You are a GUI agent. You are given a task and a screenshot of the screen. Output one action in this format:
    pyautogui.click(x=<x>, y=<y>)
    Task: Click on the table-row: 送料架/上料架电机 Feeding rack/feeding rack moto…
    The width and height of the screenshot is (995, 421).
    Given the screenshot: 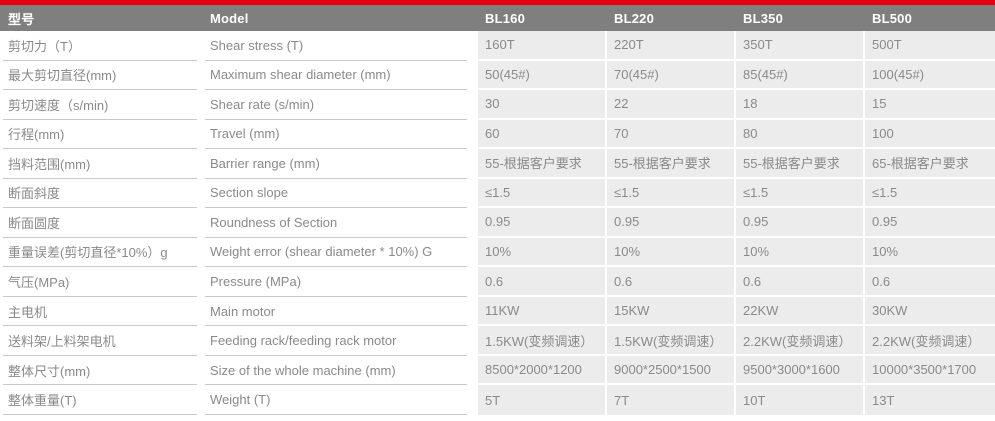 What is the action you would take?
    pyautogui.click(x=497, y=341)
    